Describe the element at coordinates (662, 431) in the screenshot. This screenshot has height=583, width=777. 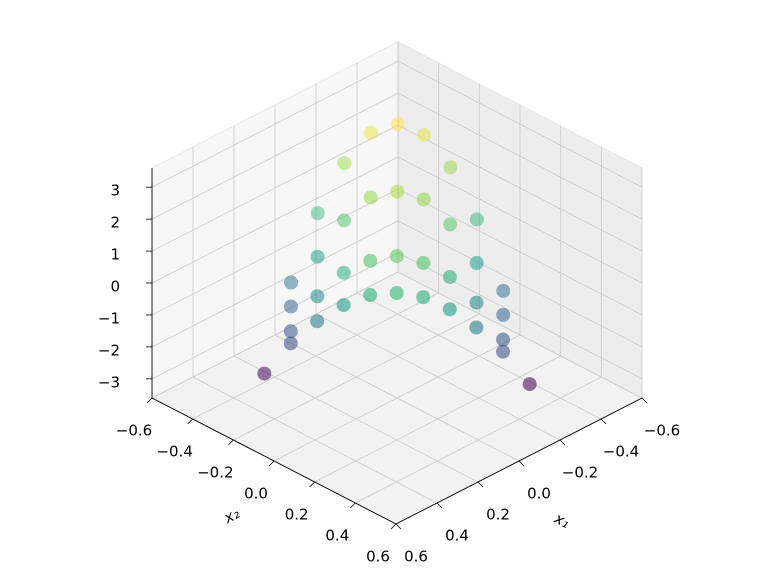
I see `x-tick-label: −0.6` at that location.